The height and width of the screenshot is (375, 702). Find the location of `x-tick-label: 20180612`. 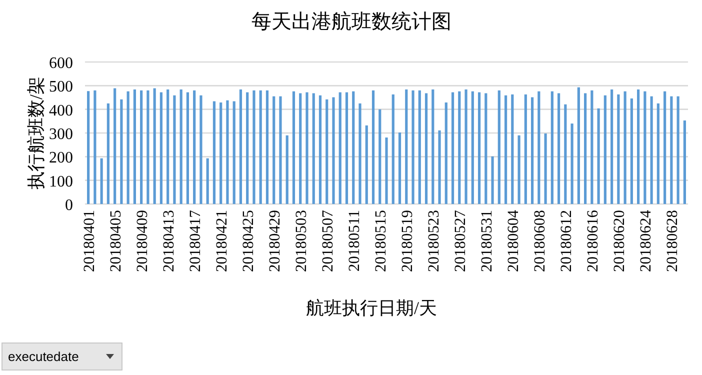

x-tick-label: 20180612 is located at coordinates (566, 241).